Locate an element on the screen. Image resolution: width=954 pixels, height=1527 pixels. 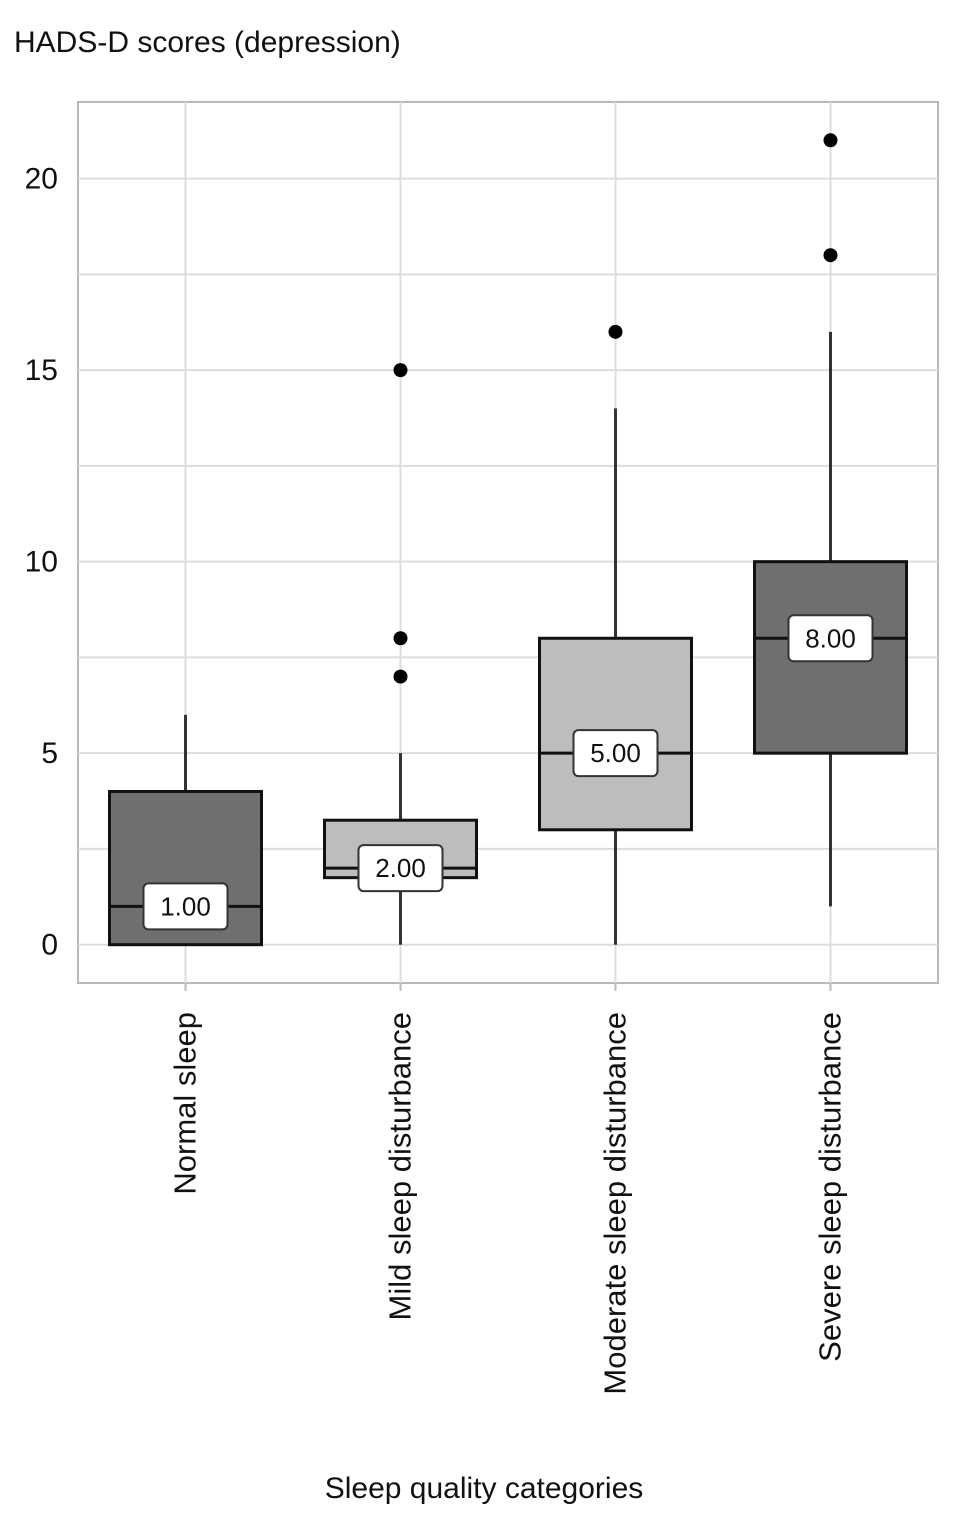
box-group: 5.00 is located at coordinates (615, 634).